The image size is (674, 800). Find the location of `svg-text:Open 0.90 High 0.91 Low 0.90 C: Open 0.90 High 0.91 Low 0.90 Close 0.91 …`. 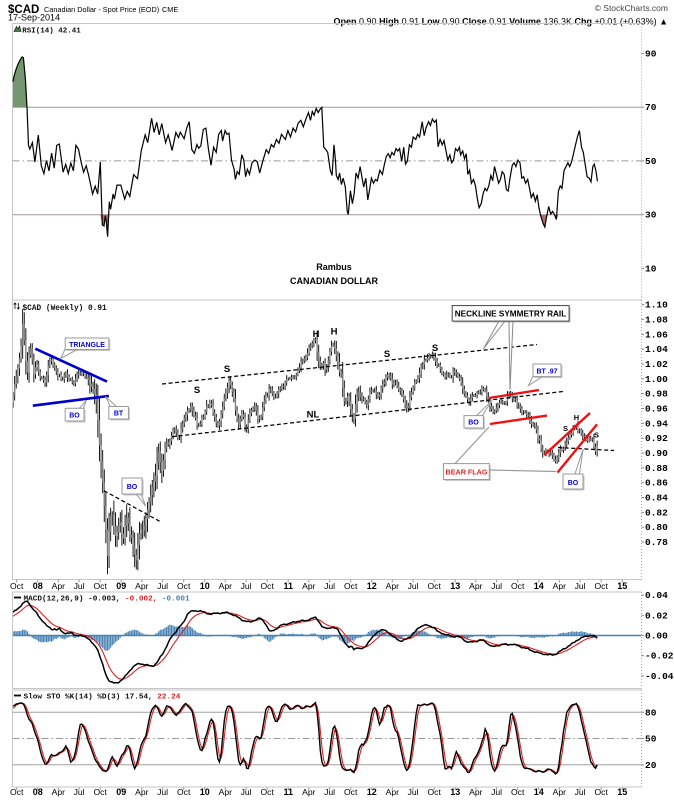

svg-text:Open 0.90 High 0.91 Low 0.90 C: Open 0.90 High 0.91 Low 0.90 Close 0.91 … is located at coordinates (501, 22).